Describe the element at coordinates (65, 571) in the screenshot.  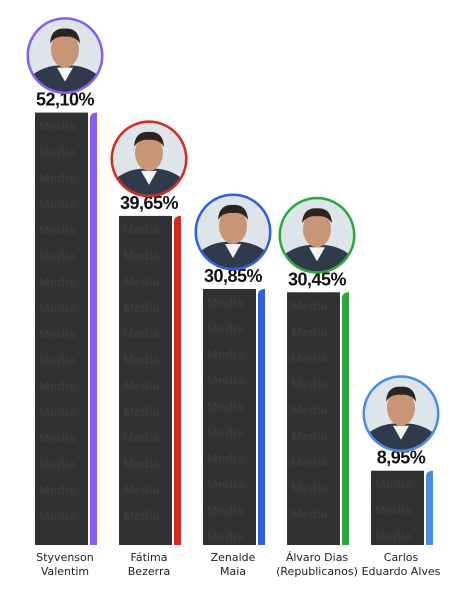
I see `category-label: Valentim` at that location.